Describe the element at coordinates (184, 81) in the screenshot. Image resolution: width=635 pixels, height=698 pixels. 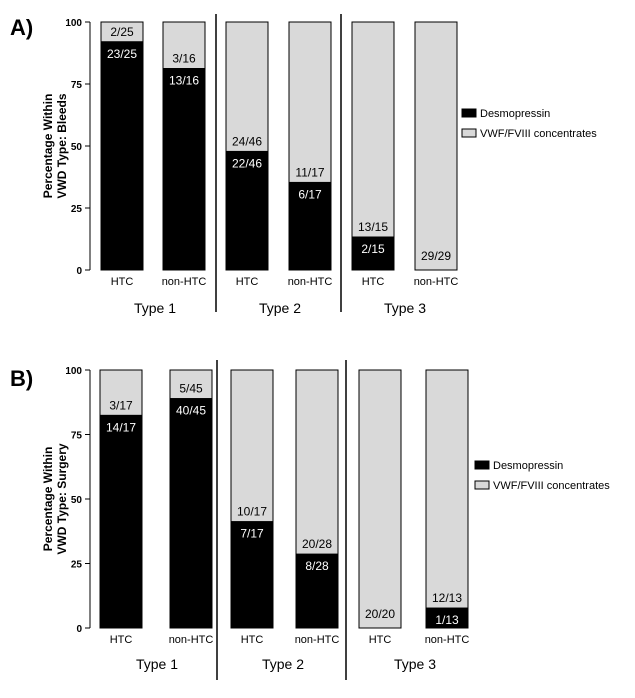
I see `bar-label-desmopressin: 13/16` at that location.